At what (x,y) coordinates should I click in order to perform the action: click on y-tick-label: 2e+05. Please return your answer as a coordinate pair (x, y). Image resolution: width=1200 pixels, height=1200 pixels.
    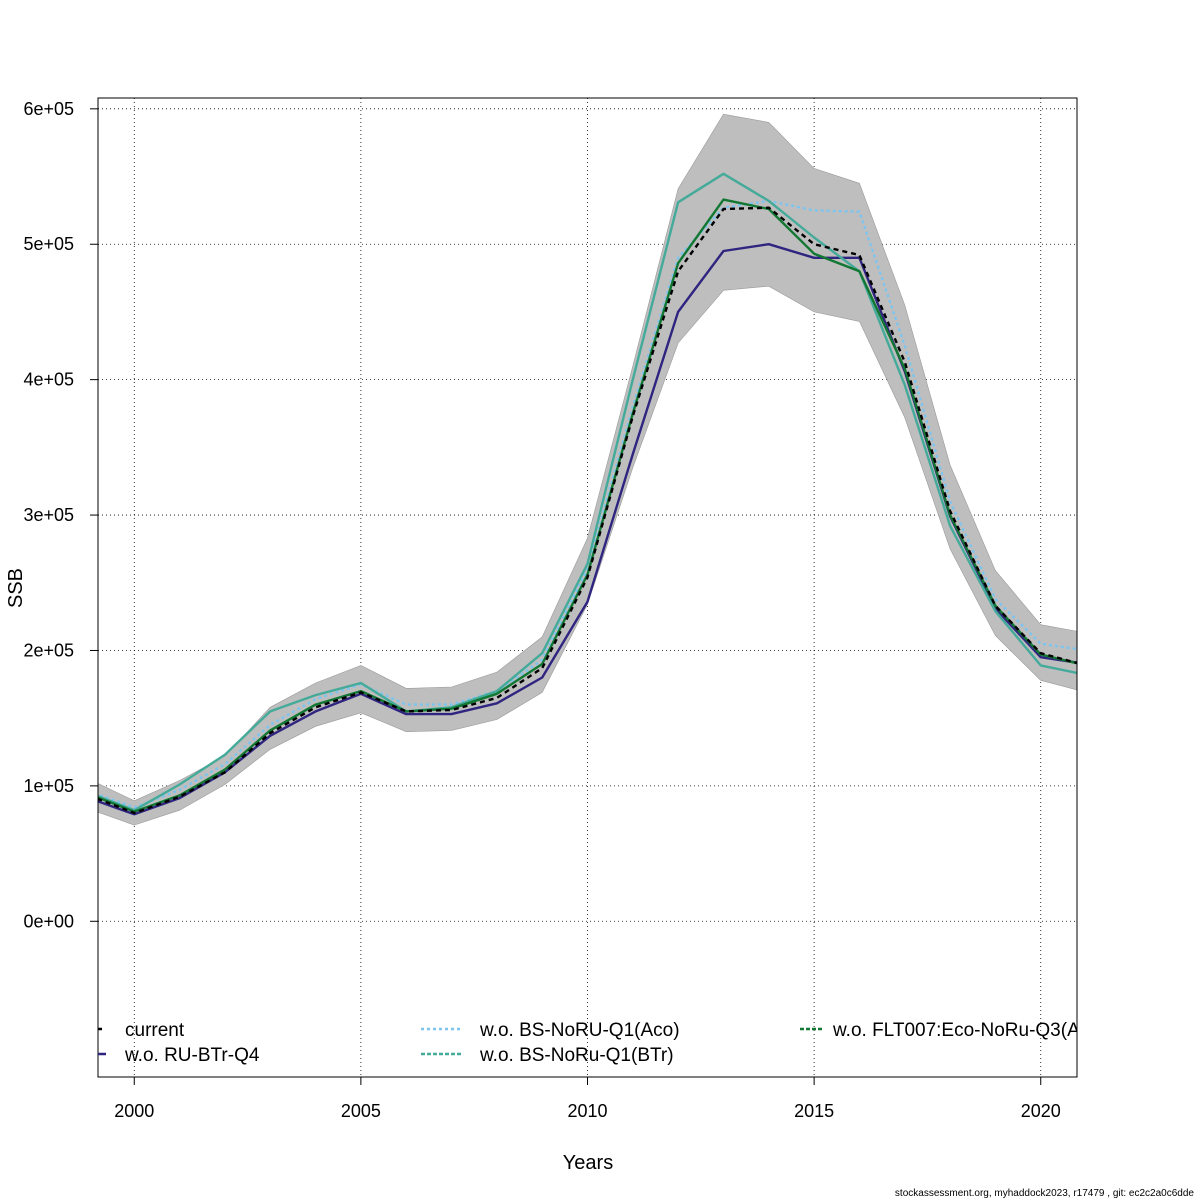
    Looking at the image, I should click on (48, 650).